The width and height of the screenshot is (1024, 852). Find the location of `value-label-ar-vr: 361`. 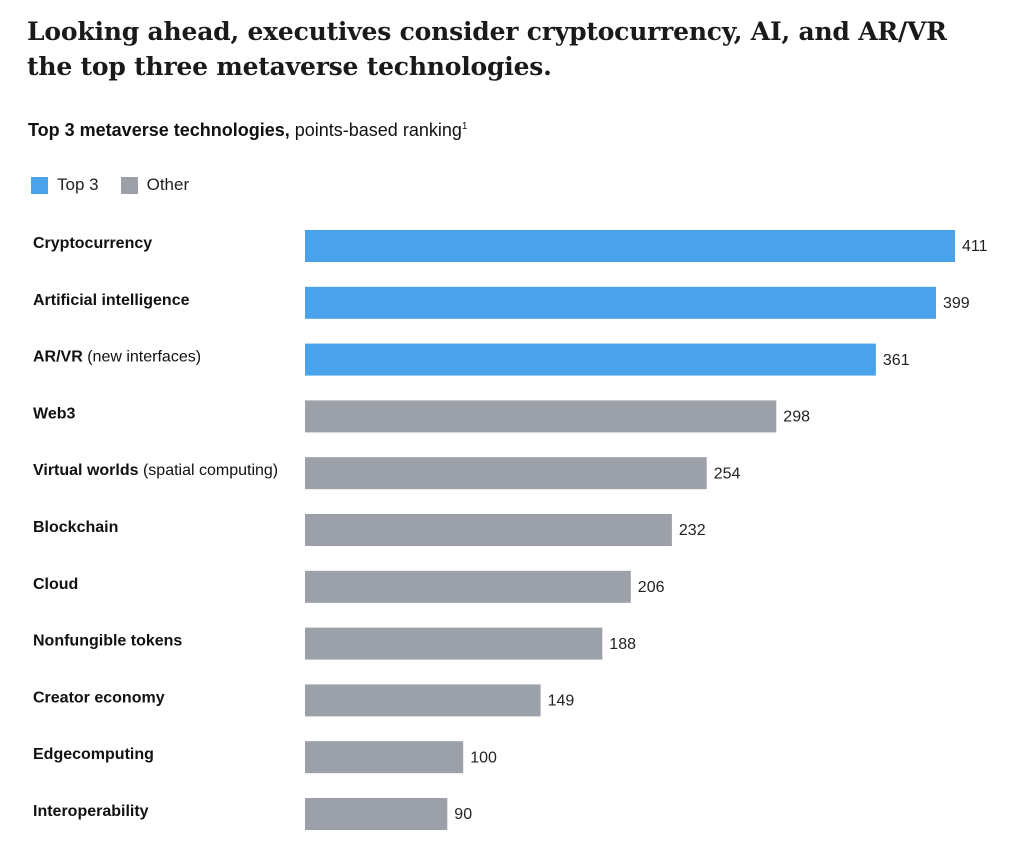

value-label-ar-vr: 361 is located at coordinates (896, 360).